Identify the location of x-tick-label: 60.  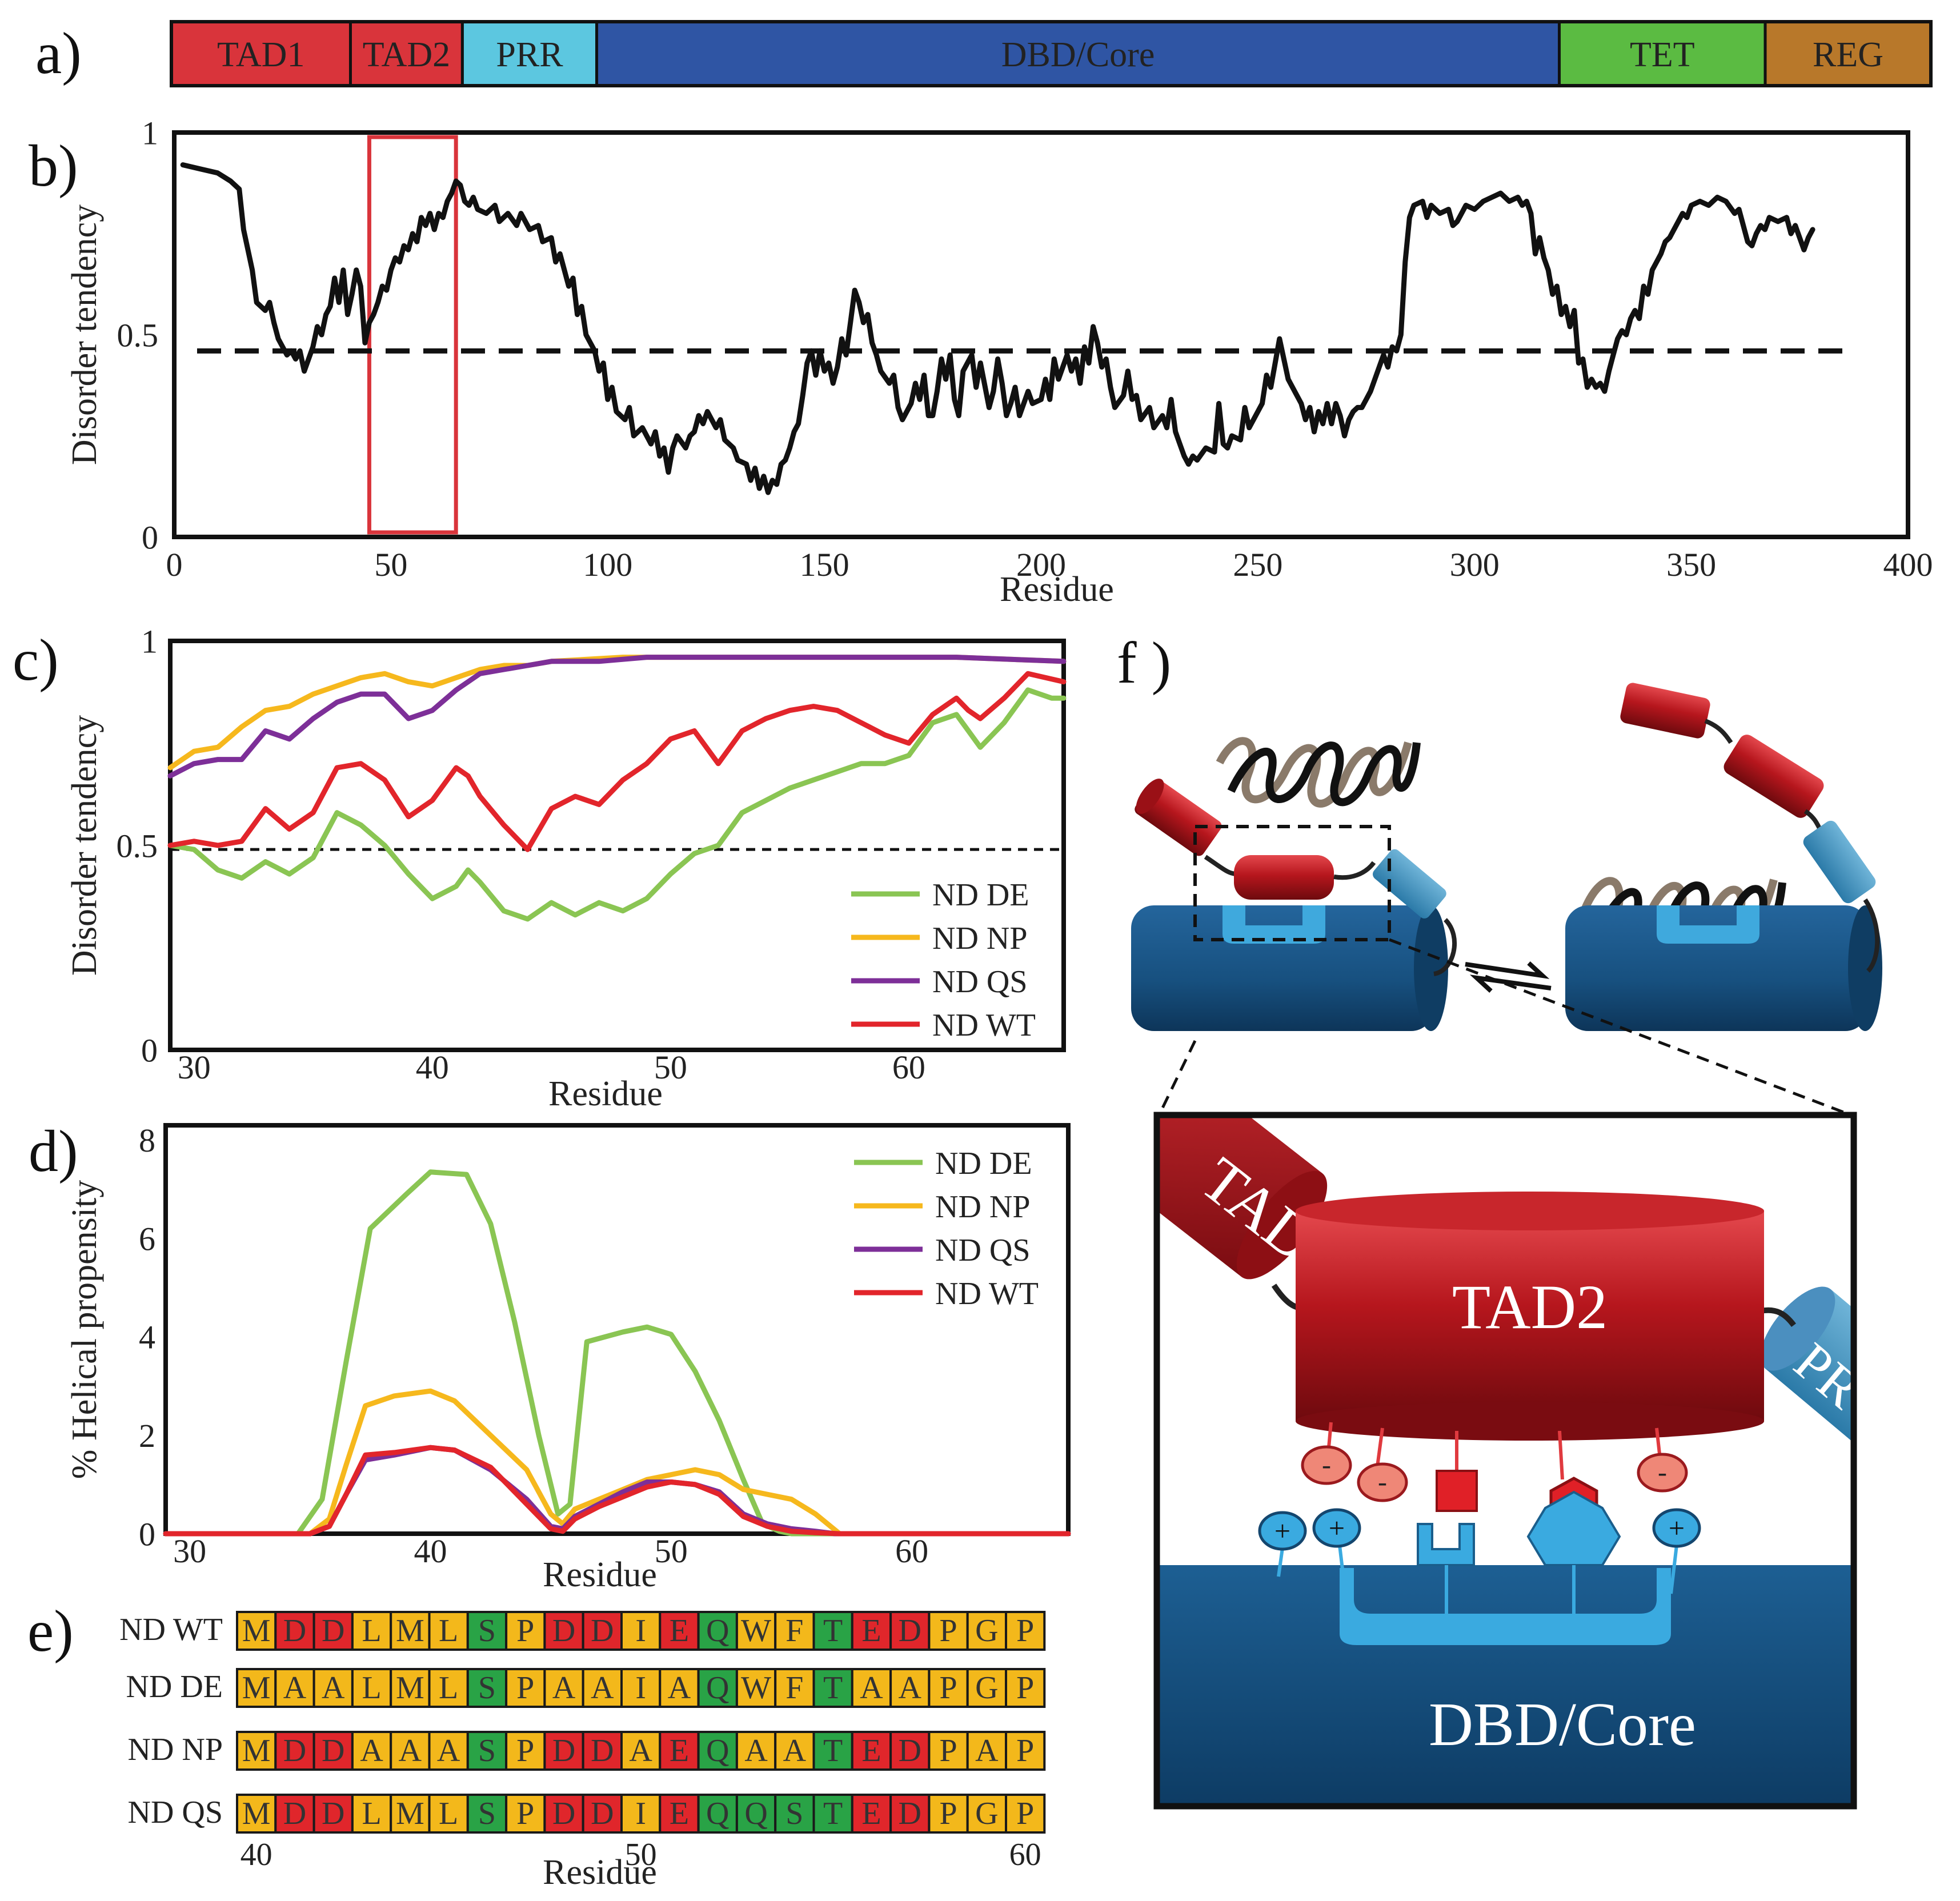
(908, 1067).